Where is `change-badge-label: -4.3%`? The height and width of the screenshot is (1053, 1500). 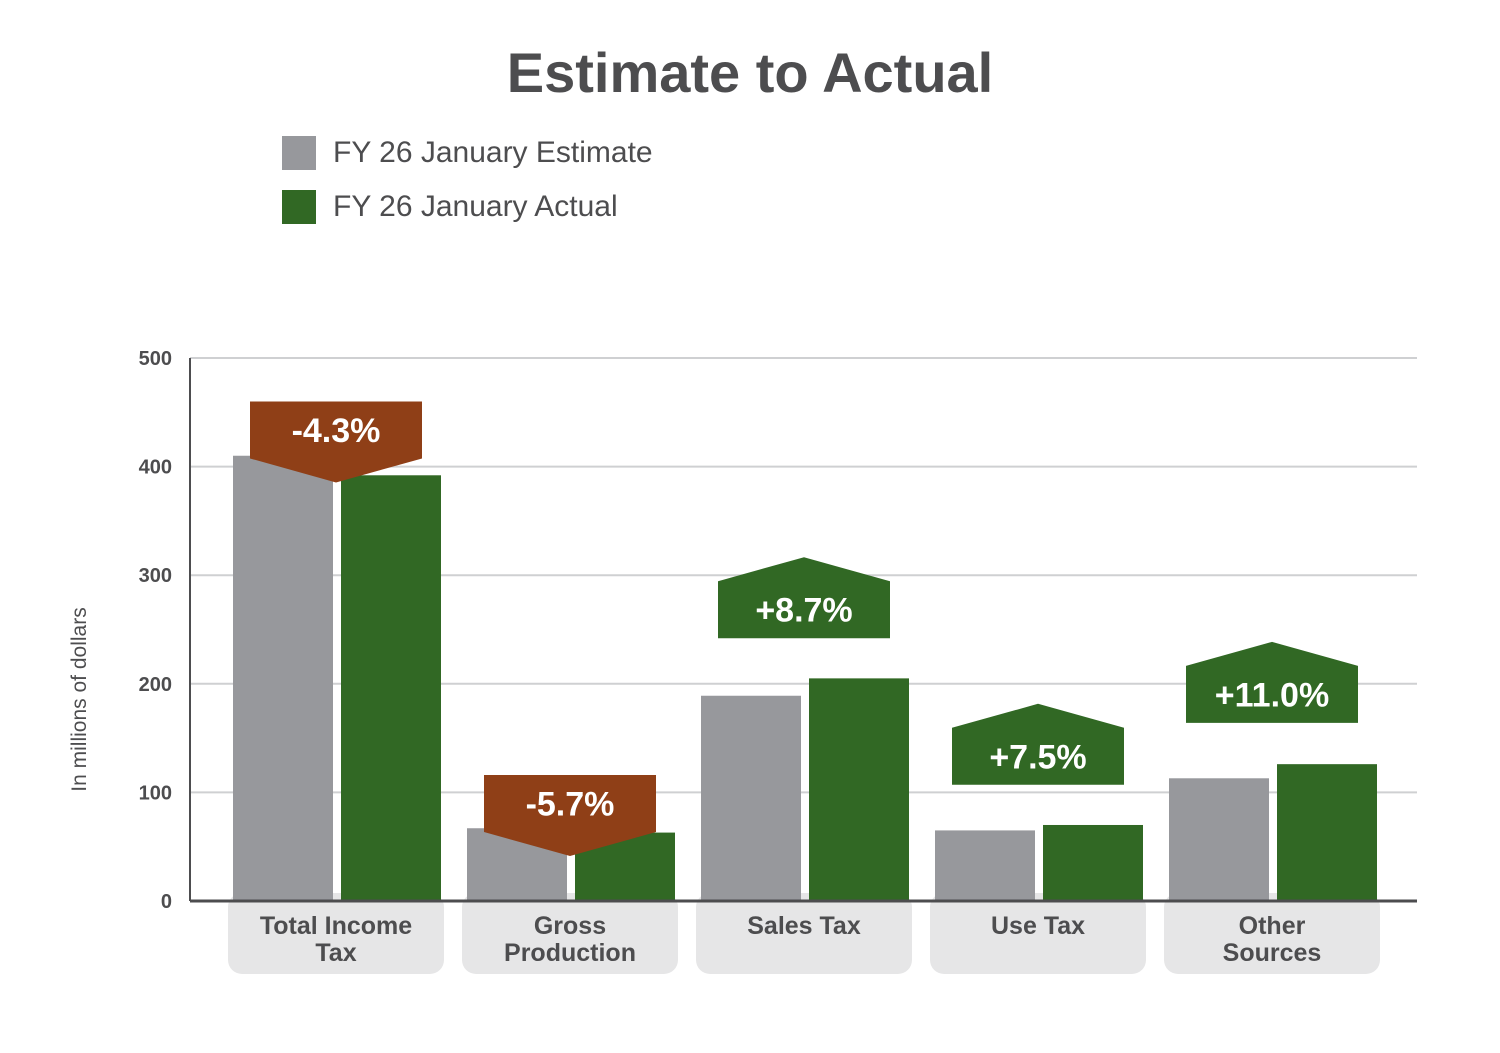 change-badge-label: -4.3% is located at coordinates (336, 431).